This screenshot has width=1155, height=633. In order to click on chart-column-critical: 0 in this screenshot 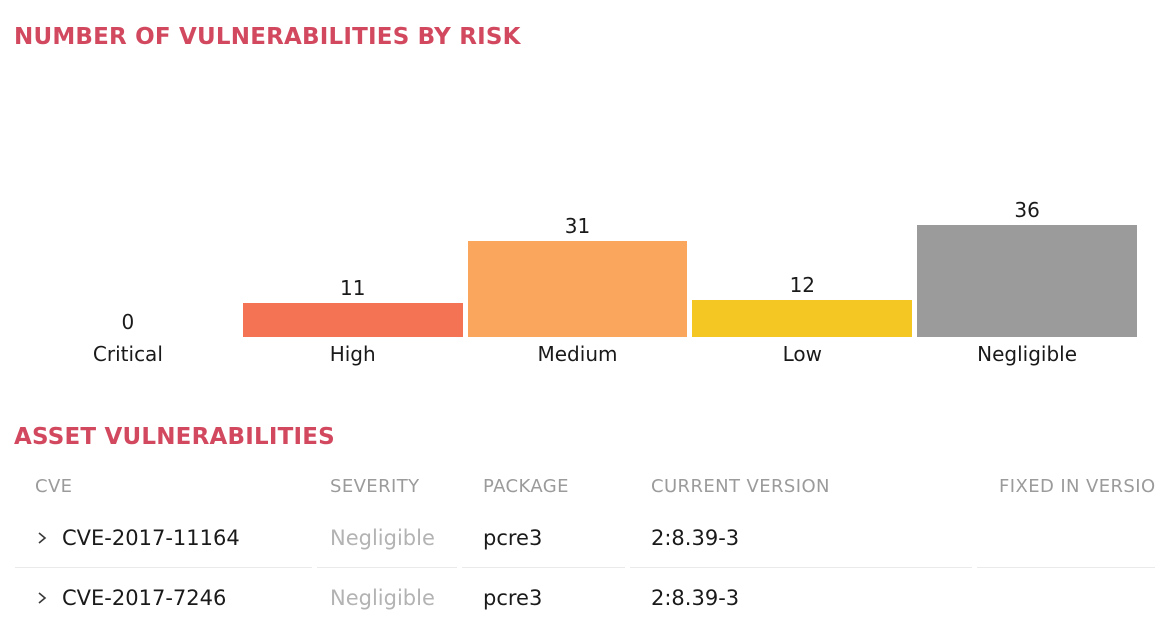, I will do `click(128, 323)`.